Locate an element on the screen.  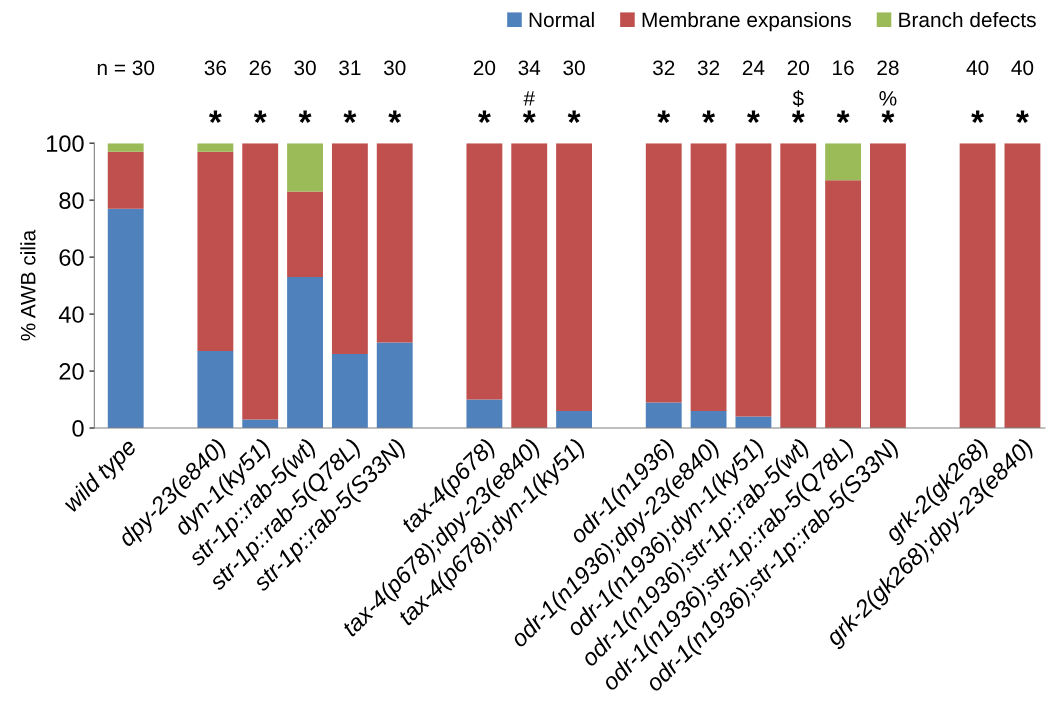
y-tick-label: 80 is located at coordinates (71, 200).